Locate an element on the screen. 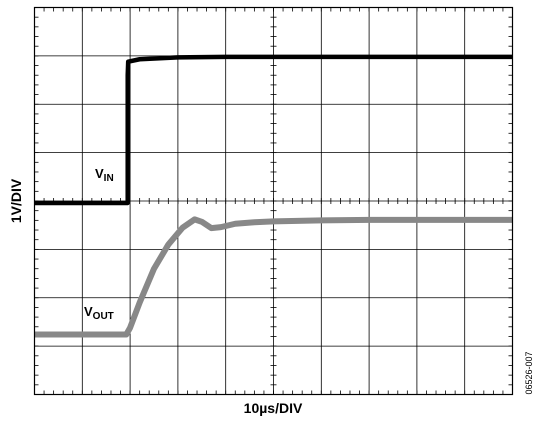 The height and width of the screenshot is (422, 536). series-label-vout-main: V is located at coordinates (88, 311).